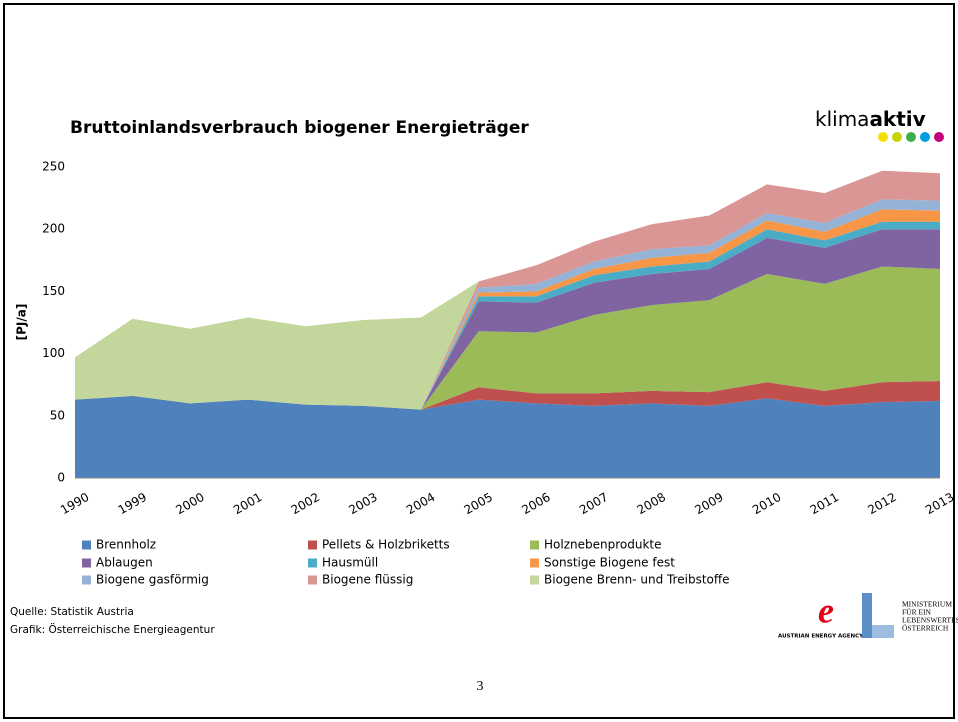 The image size is (958, 722). What do you see at coordinates (602, 545) in the screenshot?
I see `legend-label: Holznebenprodukte` at bounding box center [602, 545].